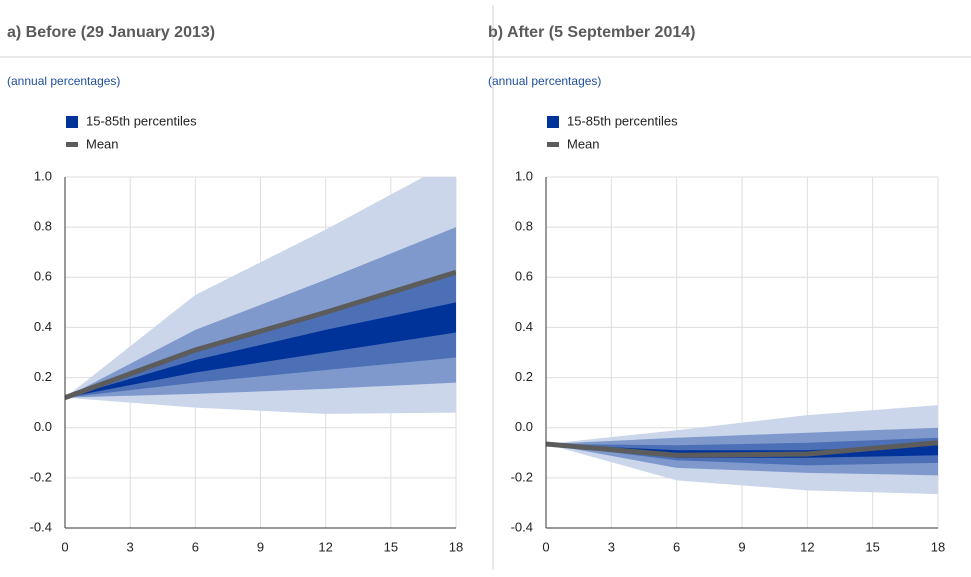  What do you see at coordinates (591, 32) in the screenshot?
I see `panel-title: b) After (5 September 2014)` at bounding box center [591, 32].